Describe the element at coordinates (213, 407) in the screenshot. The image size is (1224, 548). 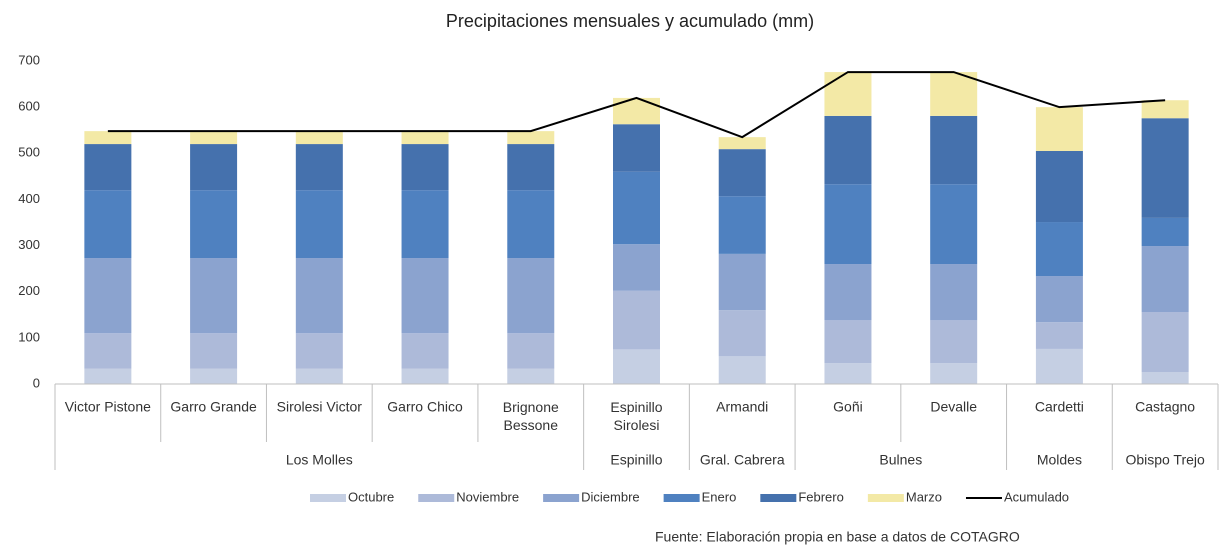
I see `x-tick-label: Garro Grande` at that location.